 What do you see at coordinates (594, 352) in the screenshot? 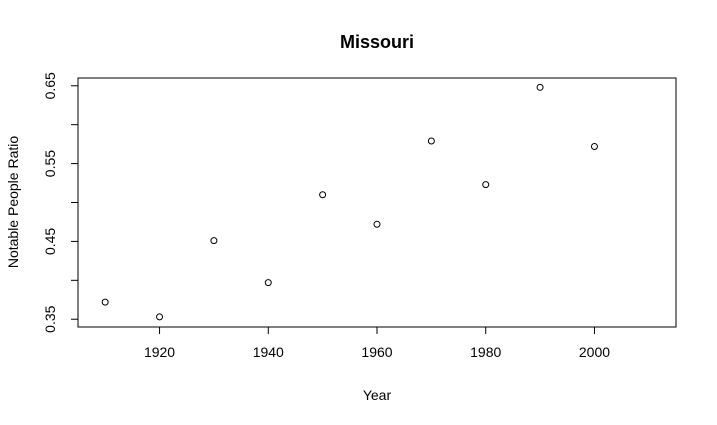
I see `x-tick-label-2000: 2000` at bounding box center [594, 352].